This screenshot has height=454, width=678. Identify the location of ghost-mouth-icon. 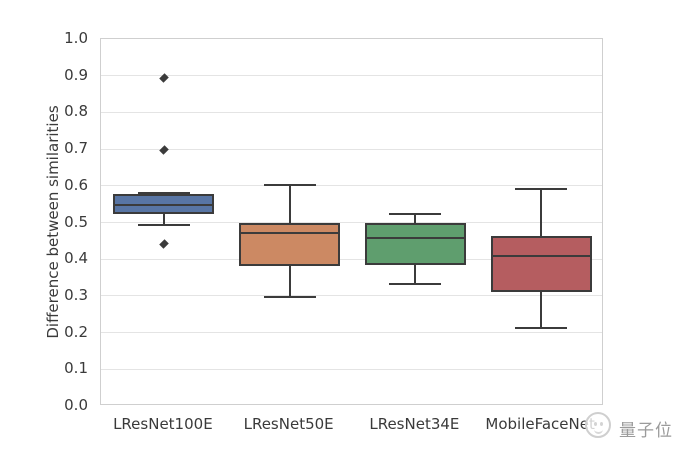
(598, 431).